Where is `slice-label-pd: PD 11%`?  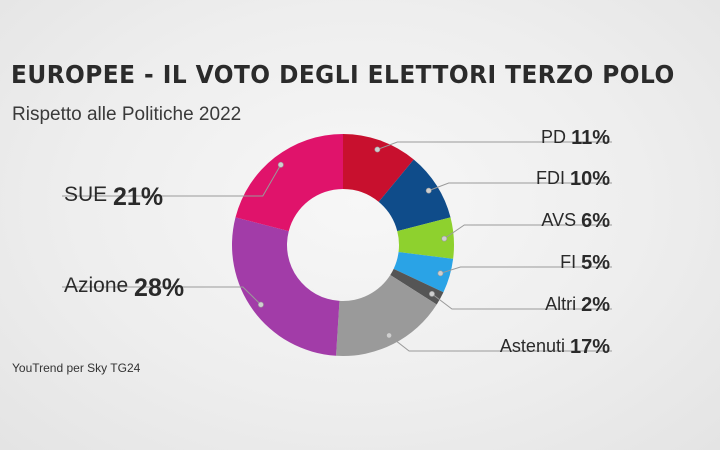
slice-label-pd: PD 11% is located at coordinates (575, 138).